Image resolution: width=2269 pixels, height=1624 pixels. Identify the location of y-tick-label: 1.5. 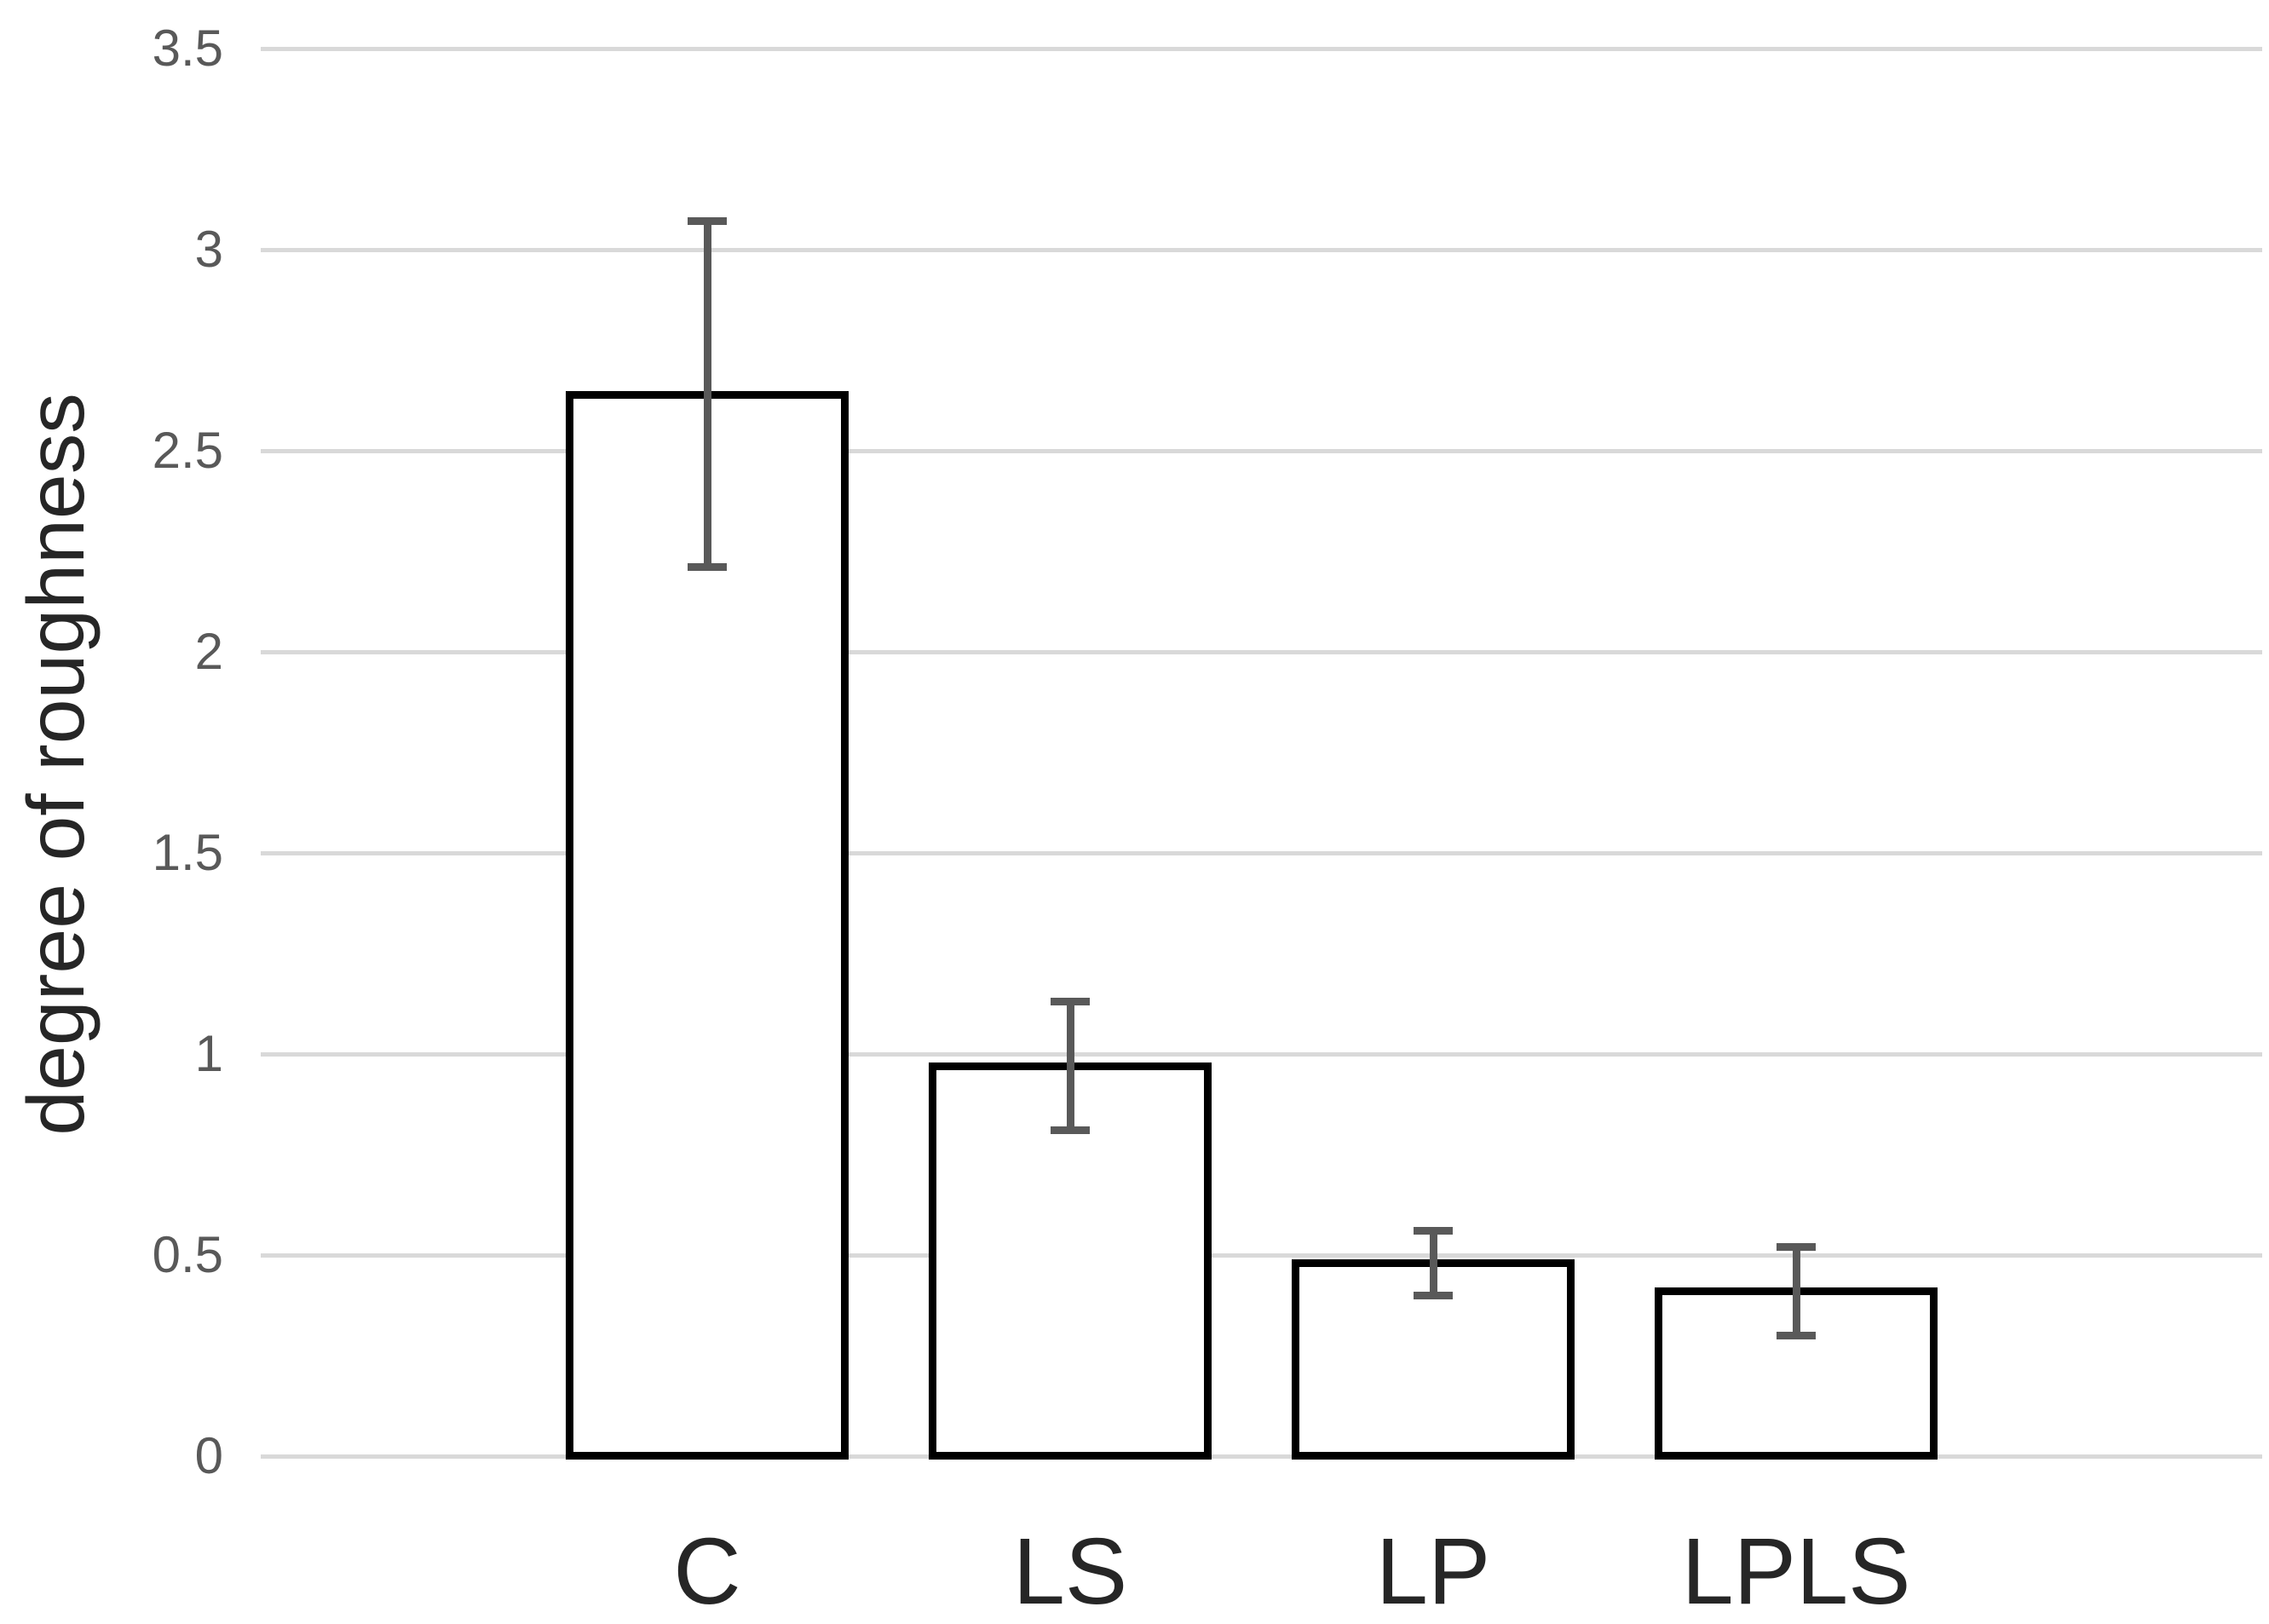
(187, 852).